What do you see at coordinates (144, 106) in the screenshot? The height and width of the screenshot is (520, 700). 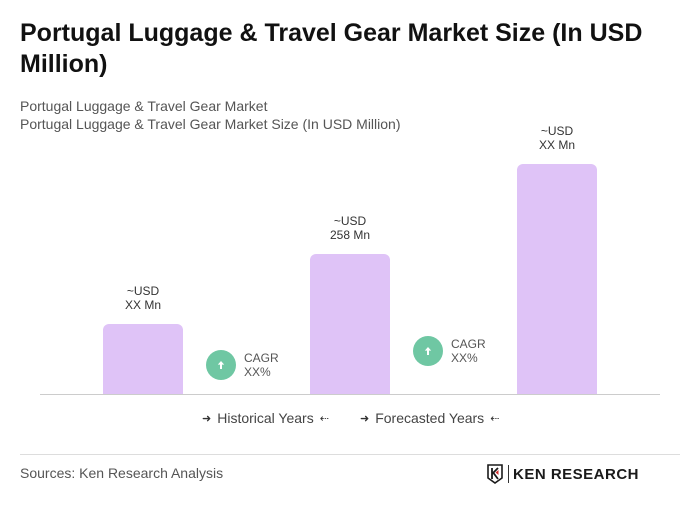 I see `chart-subtitle: Portugal Luggage & Travel Gear Market` at bounding box center [144, 106].